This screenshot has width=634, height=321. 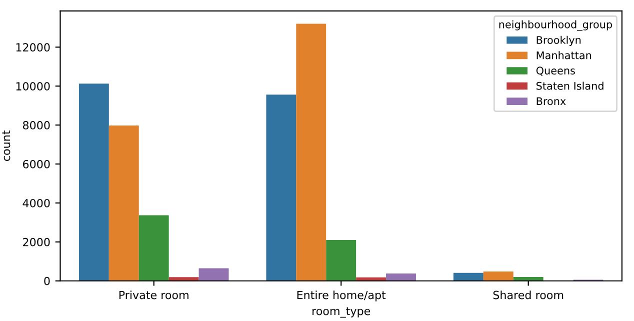 I want to click on y-tick-label: 12000, so click(x=33, y=47).